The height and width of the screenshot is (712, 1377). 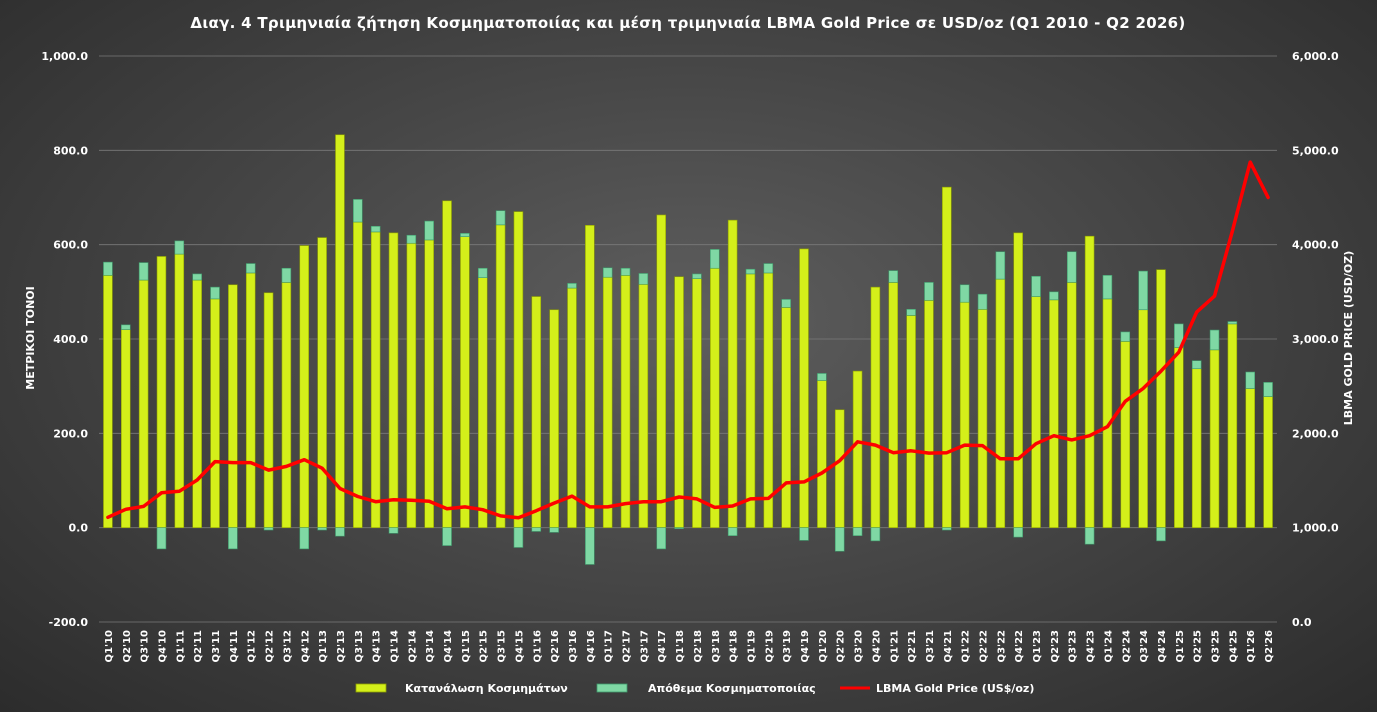 What do you see at coordinates (609, 646) in the screenshot?
I see `x-axis-tick: Q1'17` at bounding box center [609, 646].